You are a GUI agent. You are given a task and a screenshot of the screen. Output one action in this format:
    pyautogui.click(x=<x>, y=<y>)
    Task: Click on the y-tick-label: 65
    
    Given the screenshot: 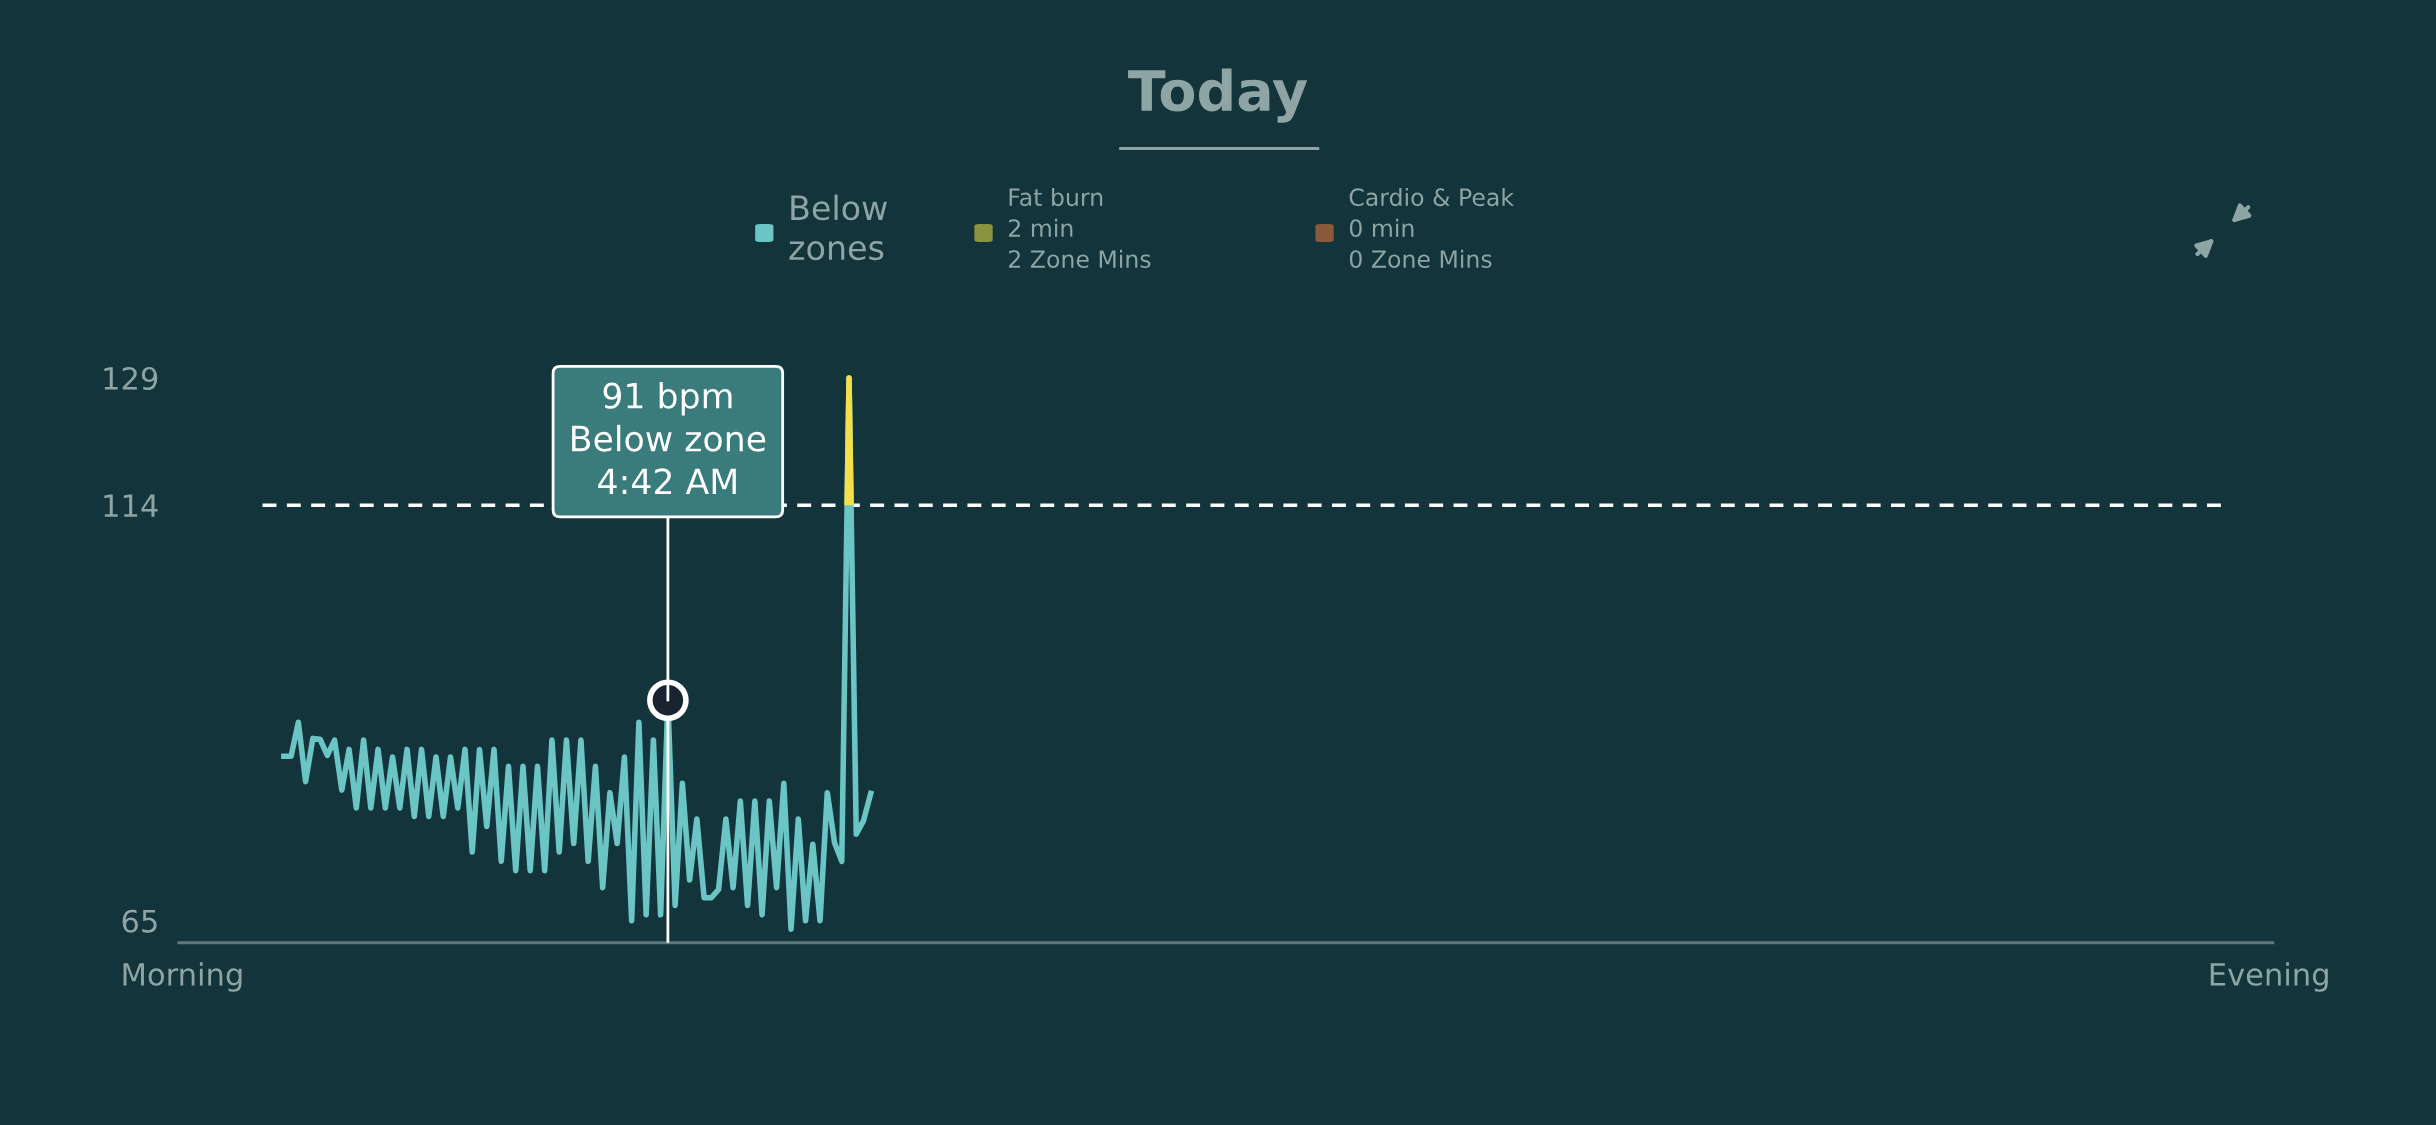 What is the action you would take?
    pyautogui.click(x=139, y=921)
    